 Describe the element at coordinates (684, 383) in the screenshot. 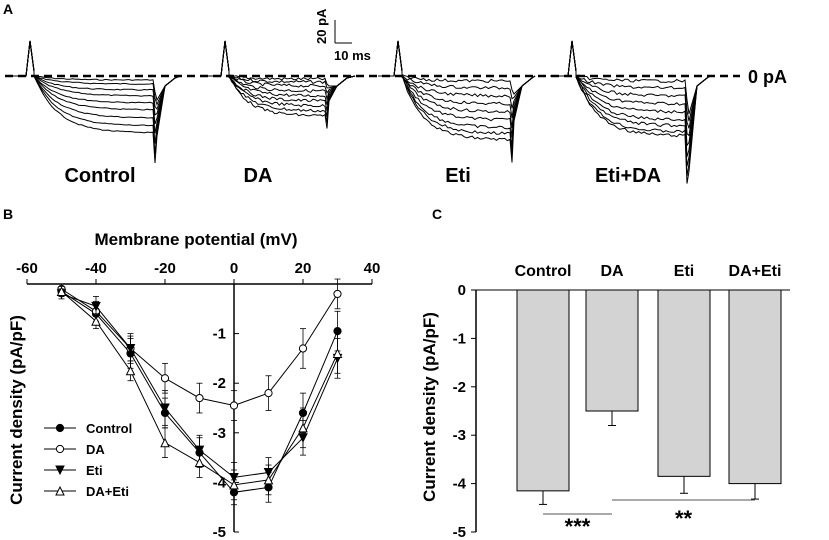

I see `bar-eti` at that location.